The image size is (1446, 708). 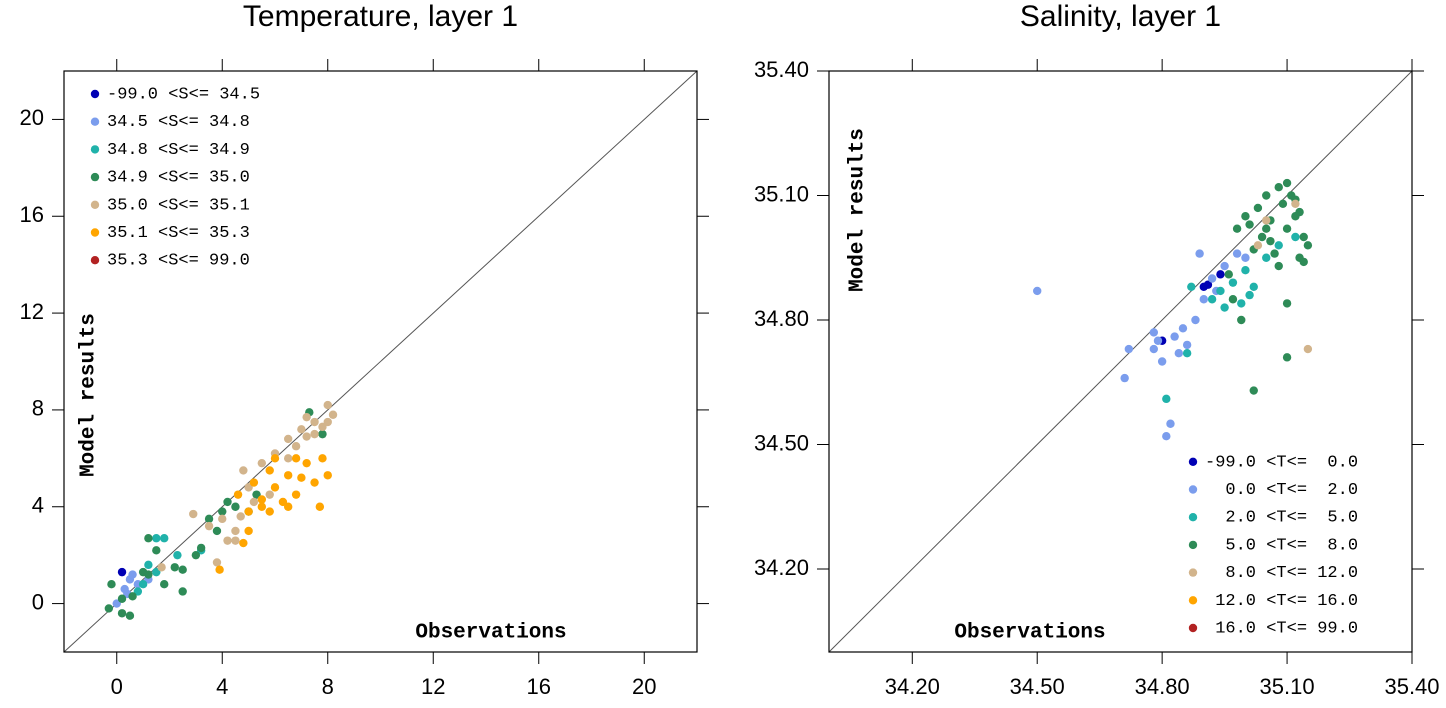 What do you see at coordinates (380, 16) in the screenshot?
I see `chart-title: Temperature, layer 1` at bounding box center [380, 16].